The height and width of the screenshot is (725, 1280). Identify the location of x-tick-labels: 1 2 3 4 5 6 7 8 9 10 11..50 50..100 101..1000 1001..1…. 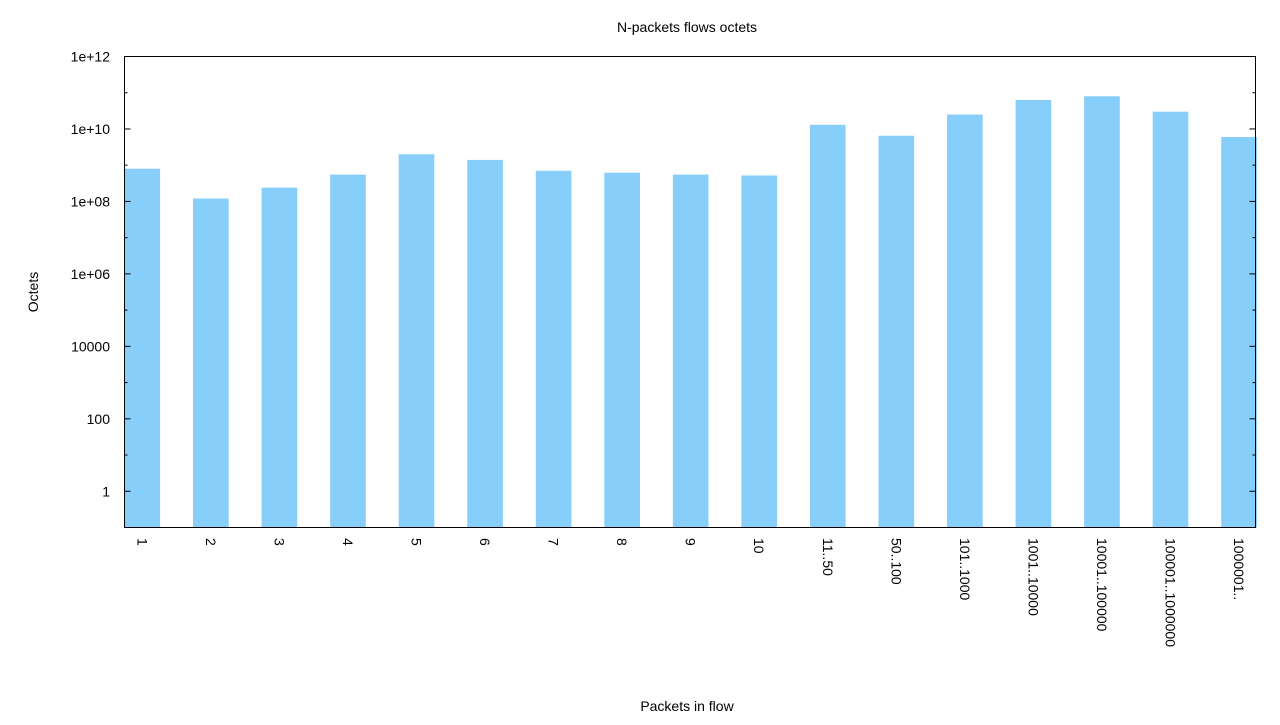
(690, 592).